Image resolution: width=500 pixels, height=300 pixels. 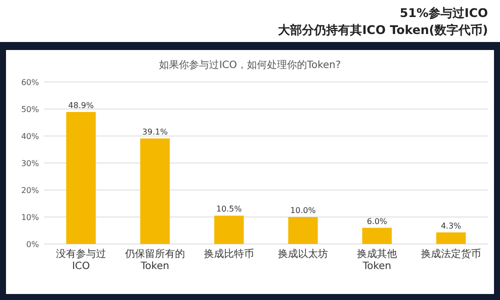 I want to click on y-tick-label: 20%, so click(x=30, y=190).